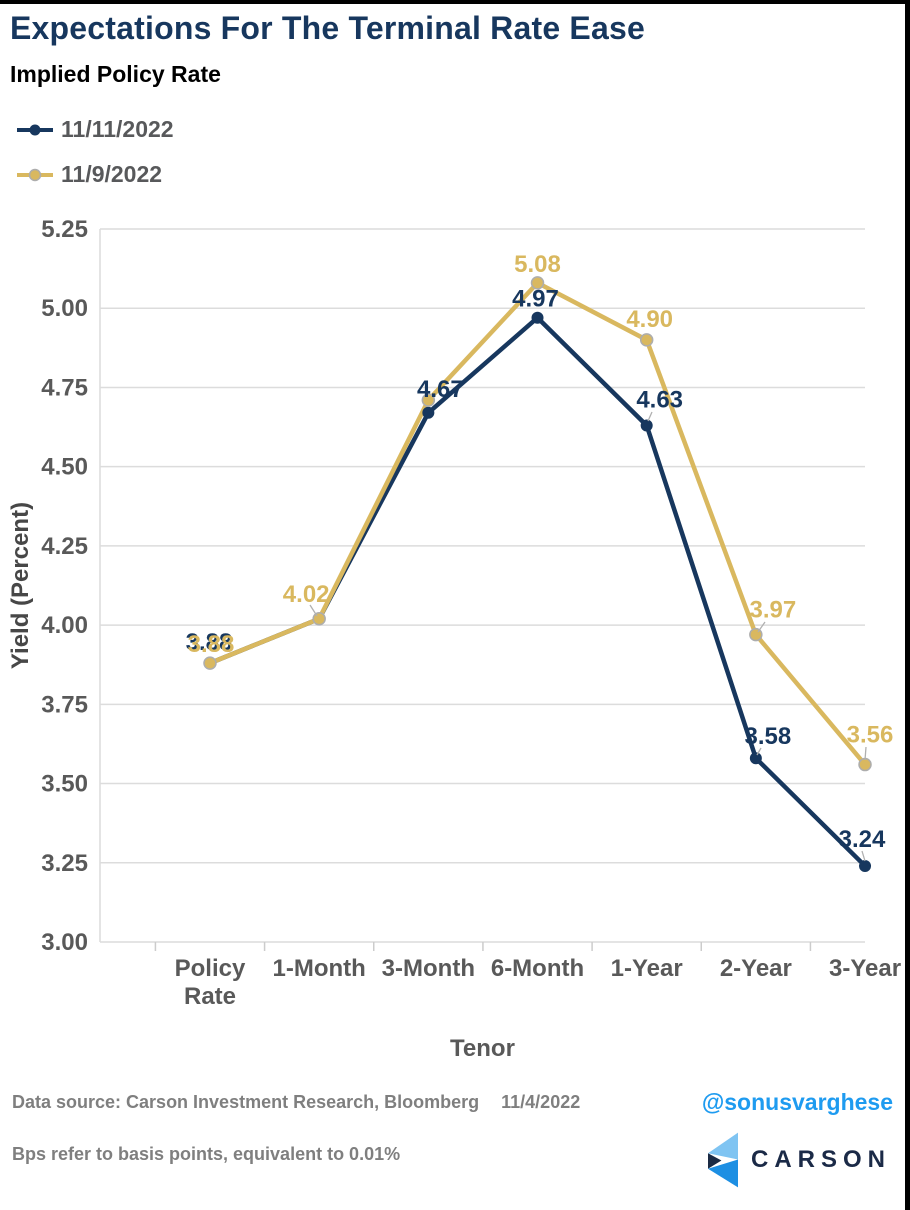 The width and height of the screenshot is (910, 1210). What do you see at coordinates (64, 308) in the screenshot?
I see `y-tick-label: 5.00` at bounding box center [64, 308].